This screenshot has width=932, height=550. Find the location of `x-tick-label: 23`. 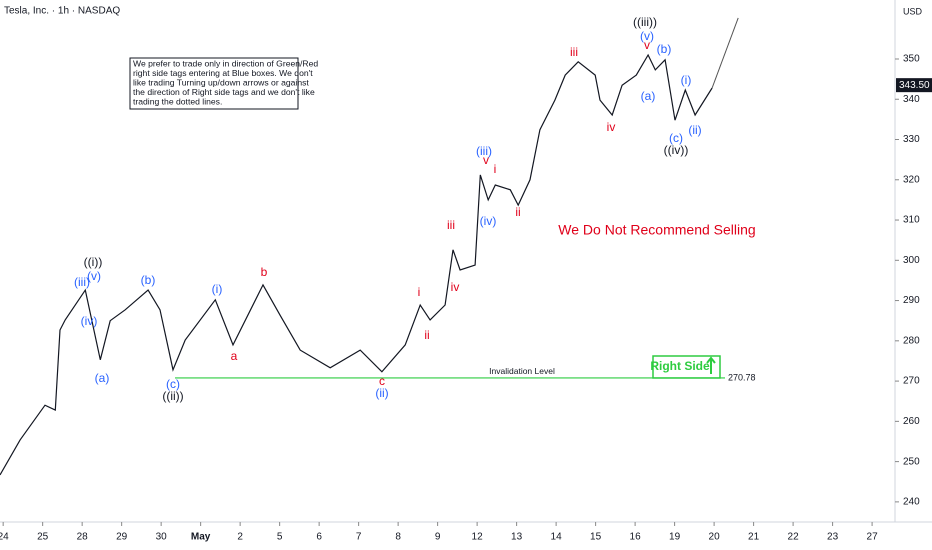

x-tick-label: 23 is located at coordinates (833, 537).